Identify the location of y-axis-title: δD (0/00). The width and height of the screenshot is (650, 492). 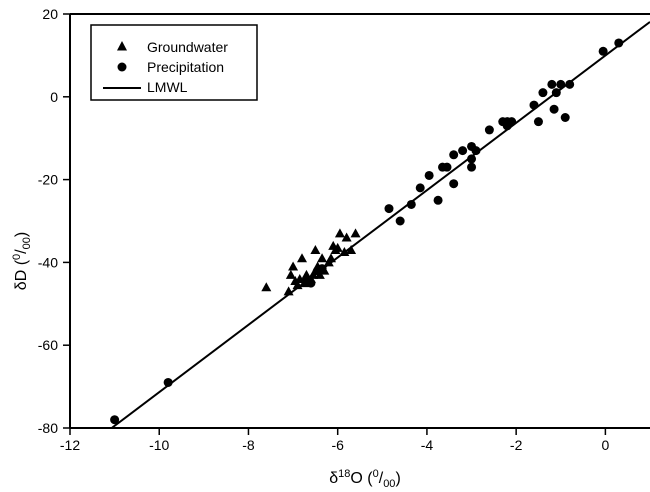
(22, 261).